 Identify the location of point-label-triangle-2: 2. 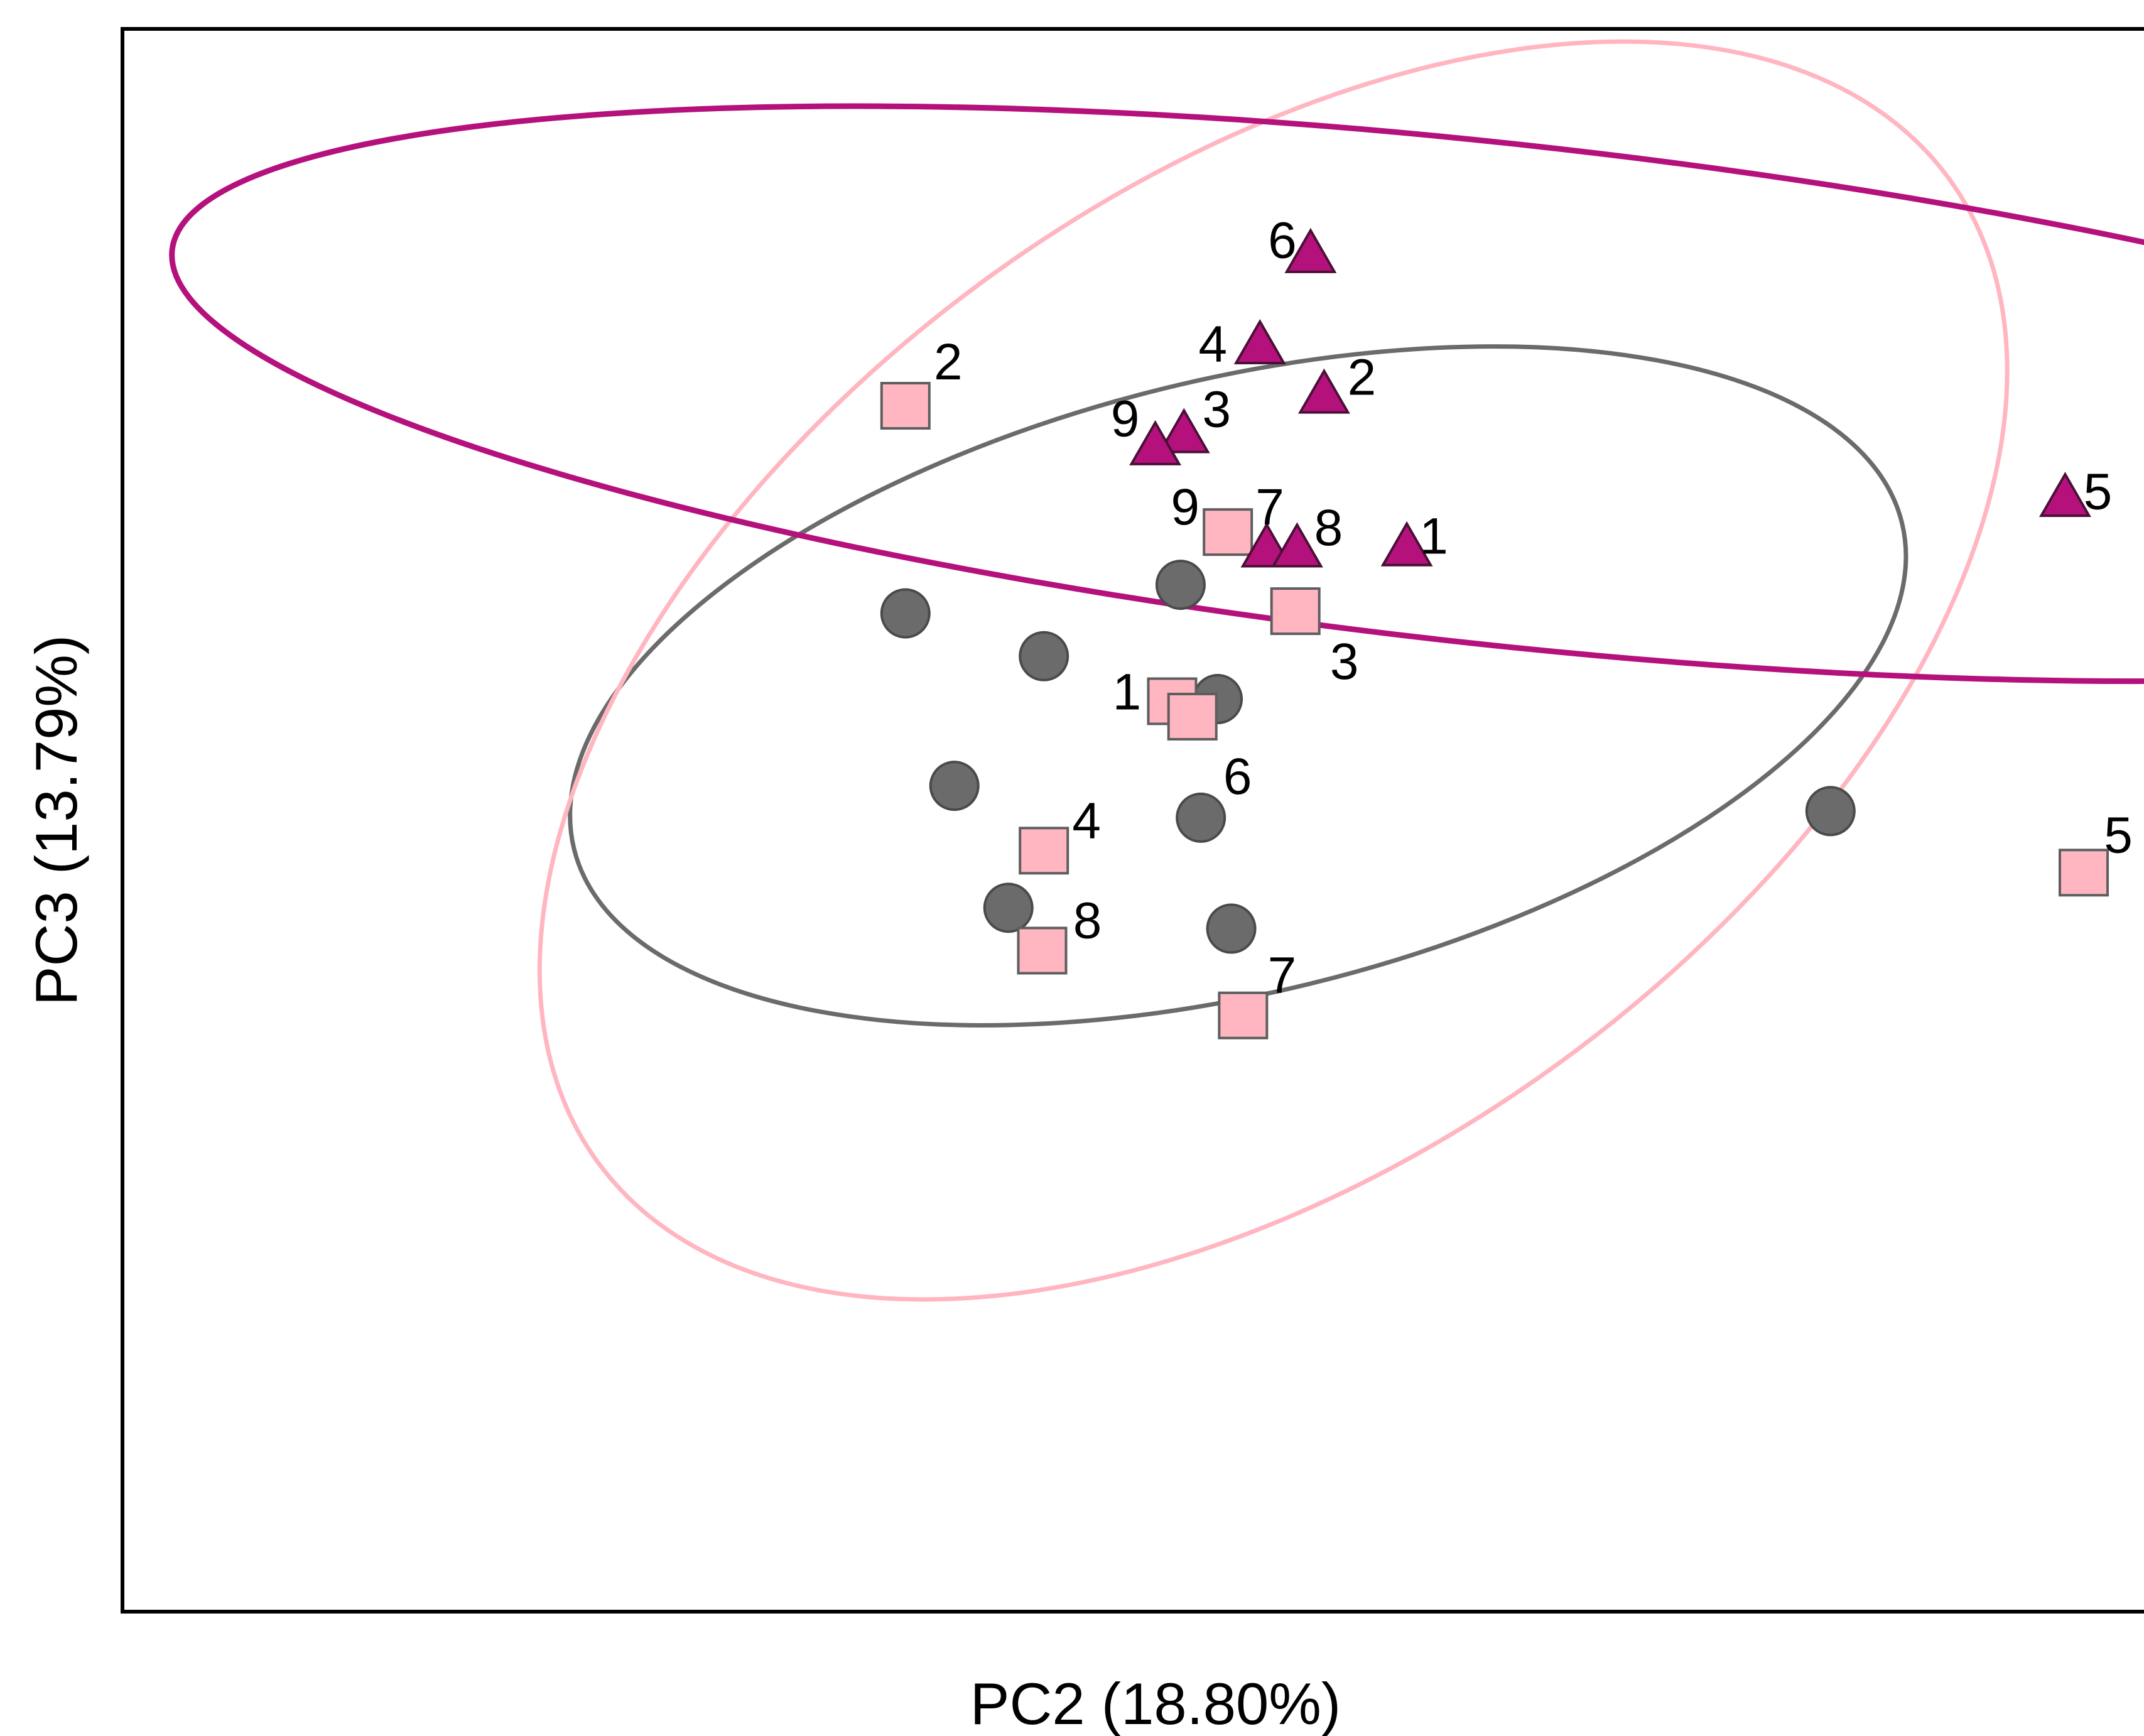
(1362, 377).